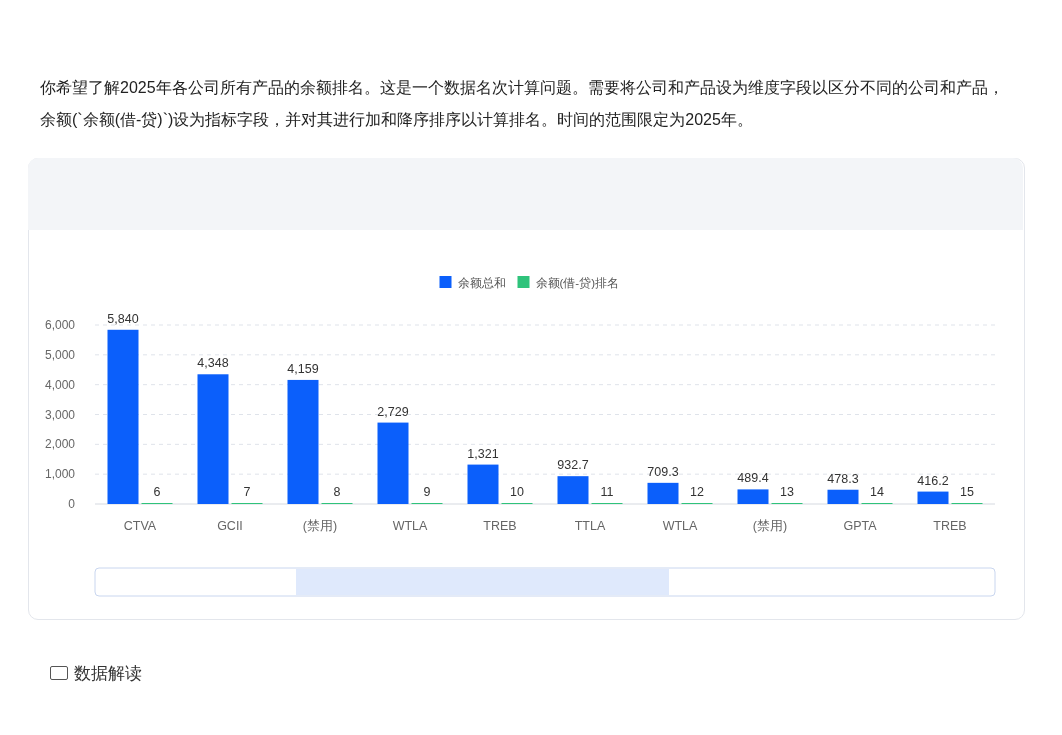 The width and height of the screenshot is (1062, 735). What do you see at coordinates (427, 492) in the screenshot?
I see `data-label: 9` at bounding box center [427, 492].